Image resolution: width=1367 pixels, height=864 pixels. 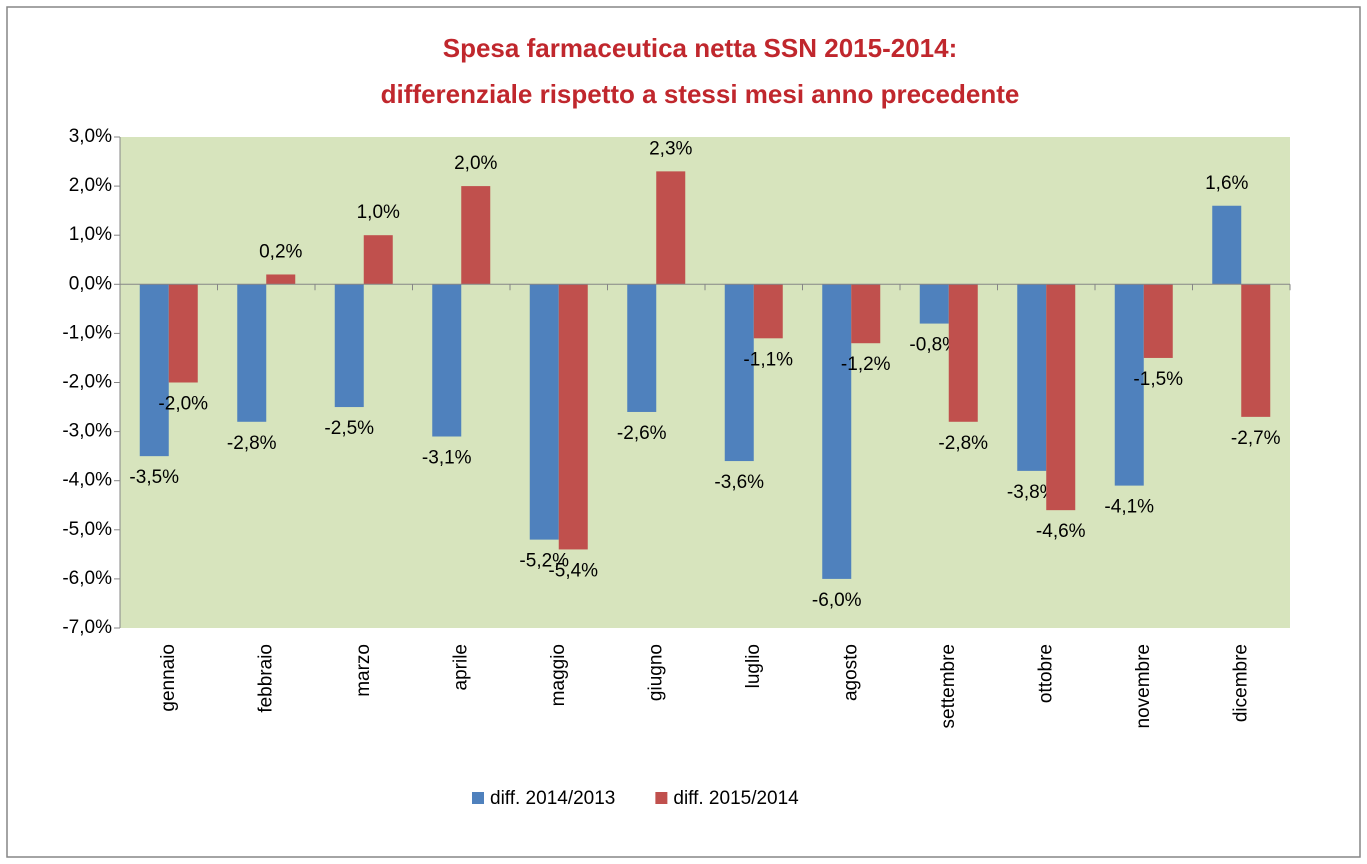 I want to click on y-tick-label: 2,0%, so click(x=90, y=185).